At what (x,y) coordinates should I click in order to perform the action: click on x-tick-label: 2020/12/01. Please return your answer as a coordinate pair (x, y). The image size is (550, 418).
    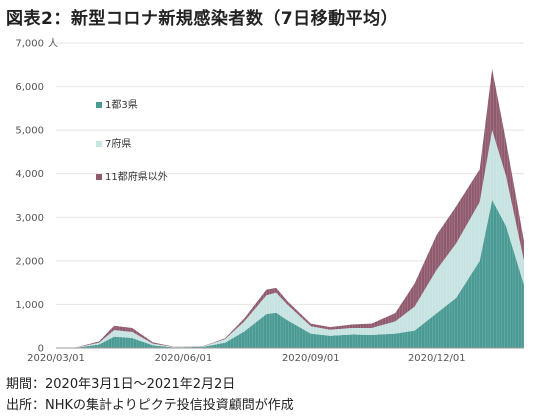
    Looking at the image, I should click on (437, 358).